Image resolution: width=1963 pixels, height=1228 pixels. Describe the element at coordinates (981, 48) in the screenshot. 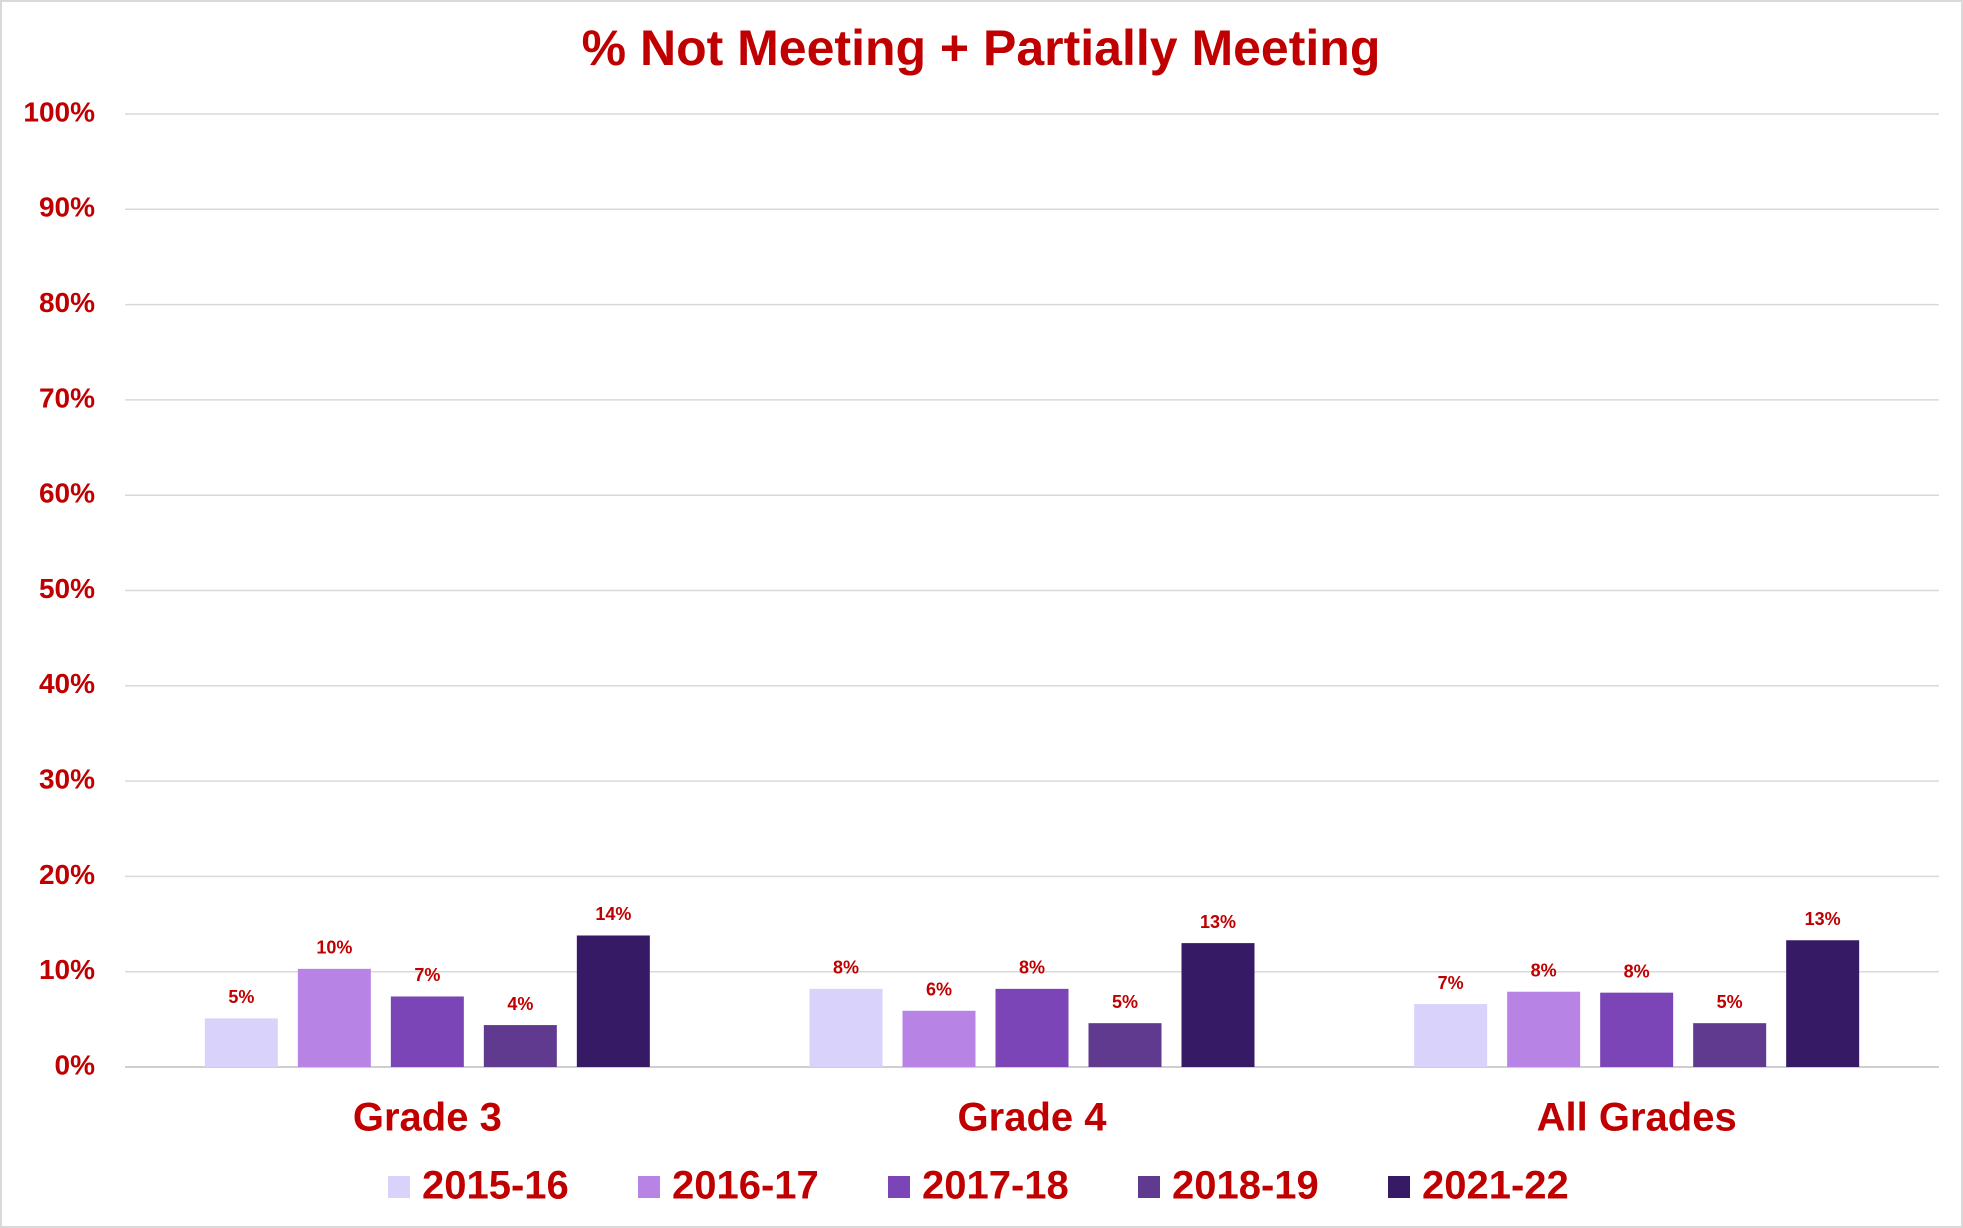

I see `chart-title: % Not Meeting + Partially Meeting` at that location.